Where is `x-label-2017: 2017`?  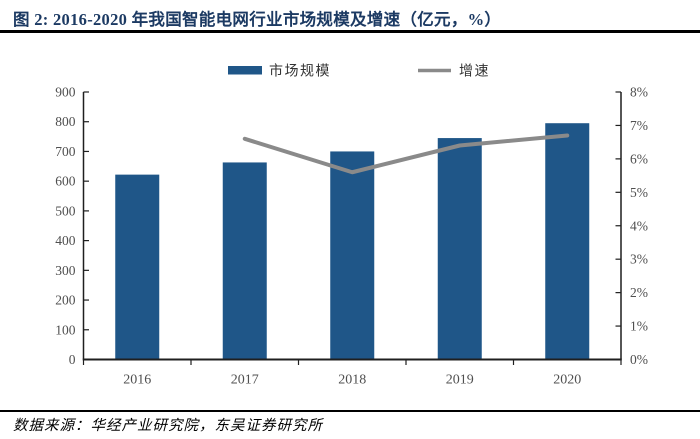
x-label-2017: 2017 is located at coordinates (245, 380).